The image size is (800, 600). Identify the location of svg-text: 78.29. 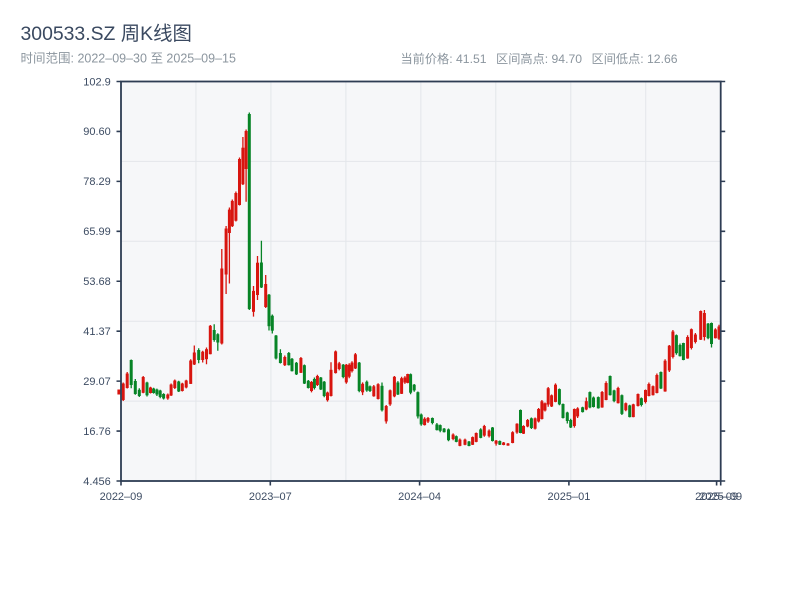
(97, 182).